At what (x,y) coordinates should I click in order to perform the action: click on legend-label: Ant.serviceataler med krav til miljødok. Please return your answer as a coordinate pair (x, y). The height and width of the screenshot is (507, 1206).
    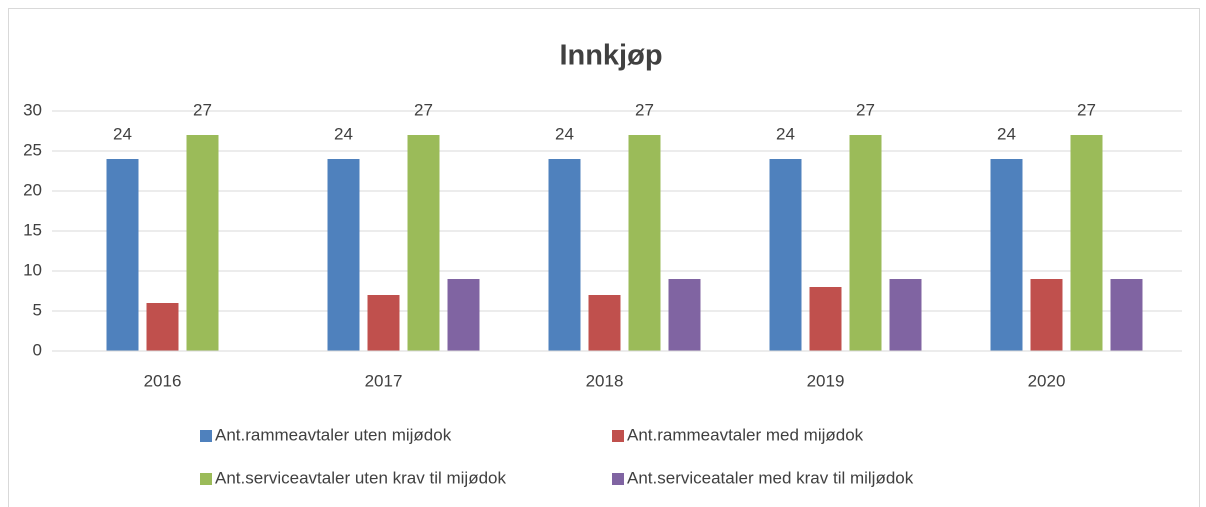
    Looking at the image, I should click on (770, 477).